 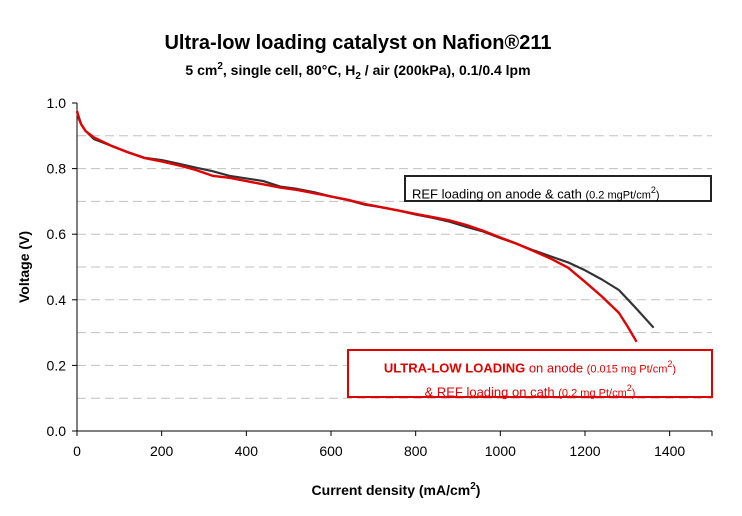 What do you see at coordinates (162, 451) in the screenshot?
I see `x-tick-label: 200` at bounding box center [162, 451].